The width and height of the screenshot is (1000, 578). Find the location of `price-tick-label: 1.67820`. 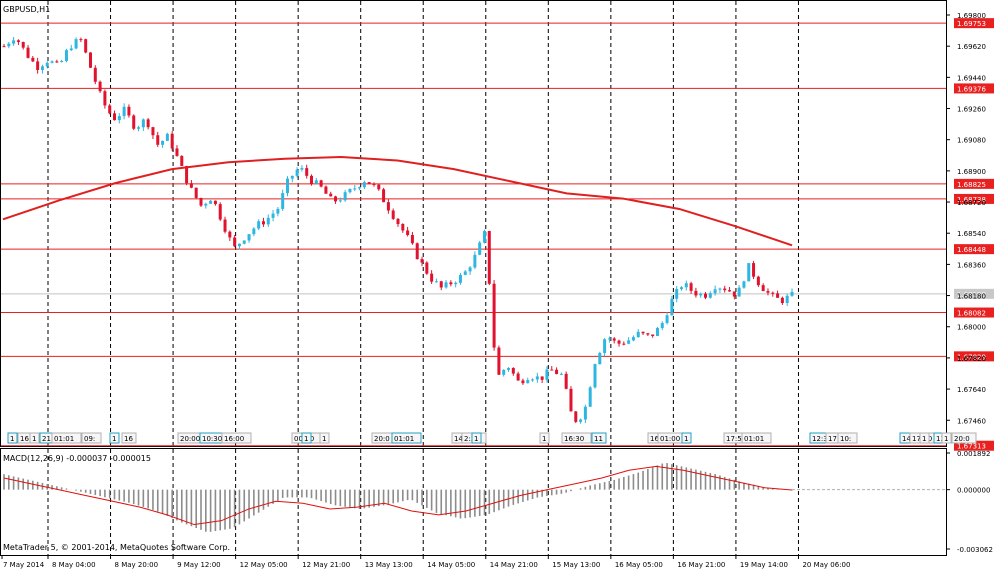

price-tick-label: 1.67820 is located at coordinates (971, 359).